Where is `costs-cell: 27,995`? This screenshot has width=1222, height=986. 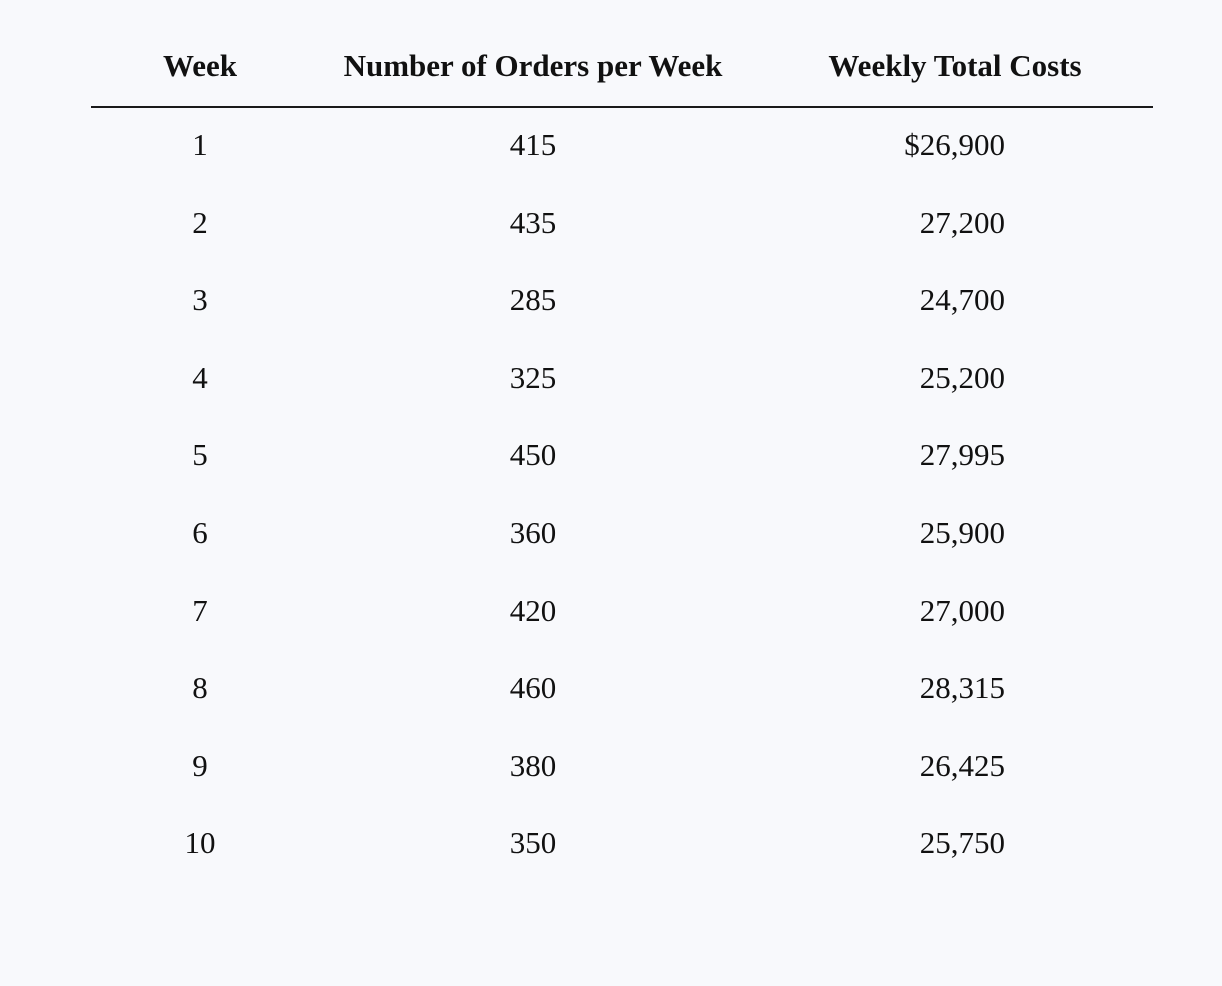
costs-cell: 27,995 is located at coordinates (962, 455).